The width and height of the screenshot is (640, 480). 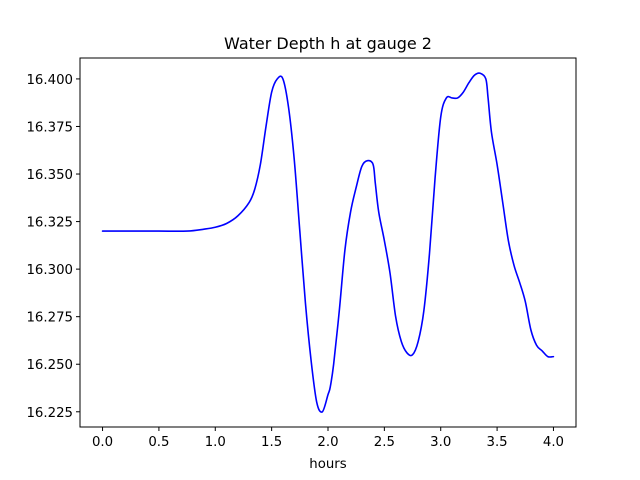 I want to click on y-tick-label: 16.375, so click(x=49, y=127).